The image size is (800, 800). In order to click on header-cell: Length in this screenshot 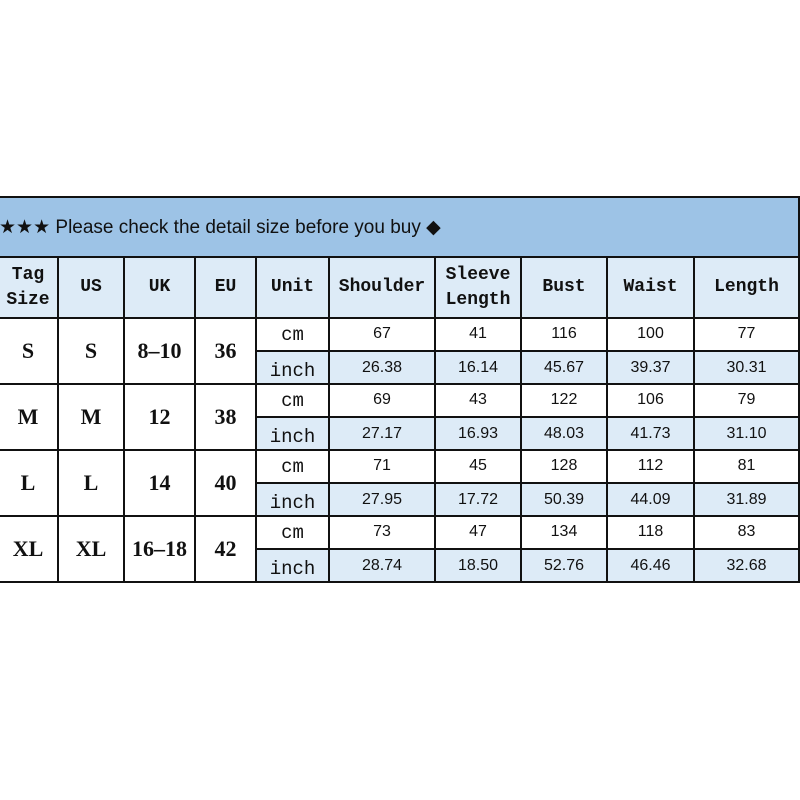, I will do `click(746, 287)`.